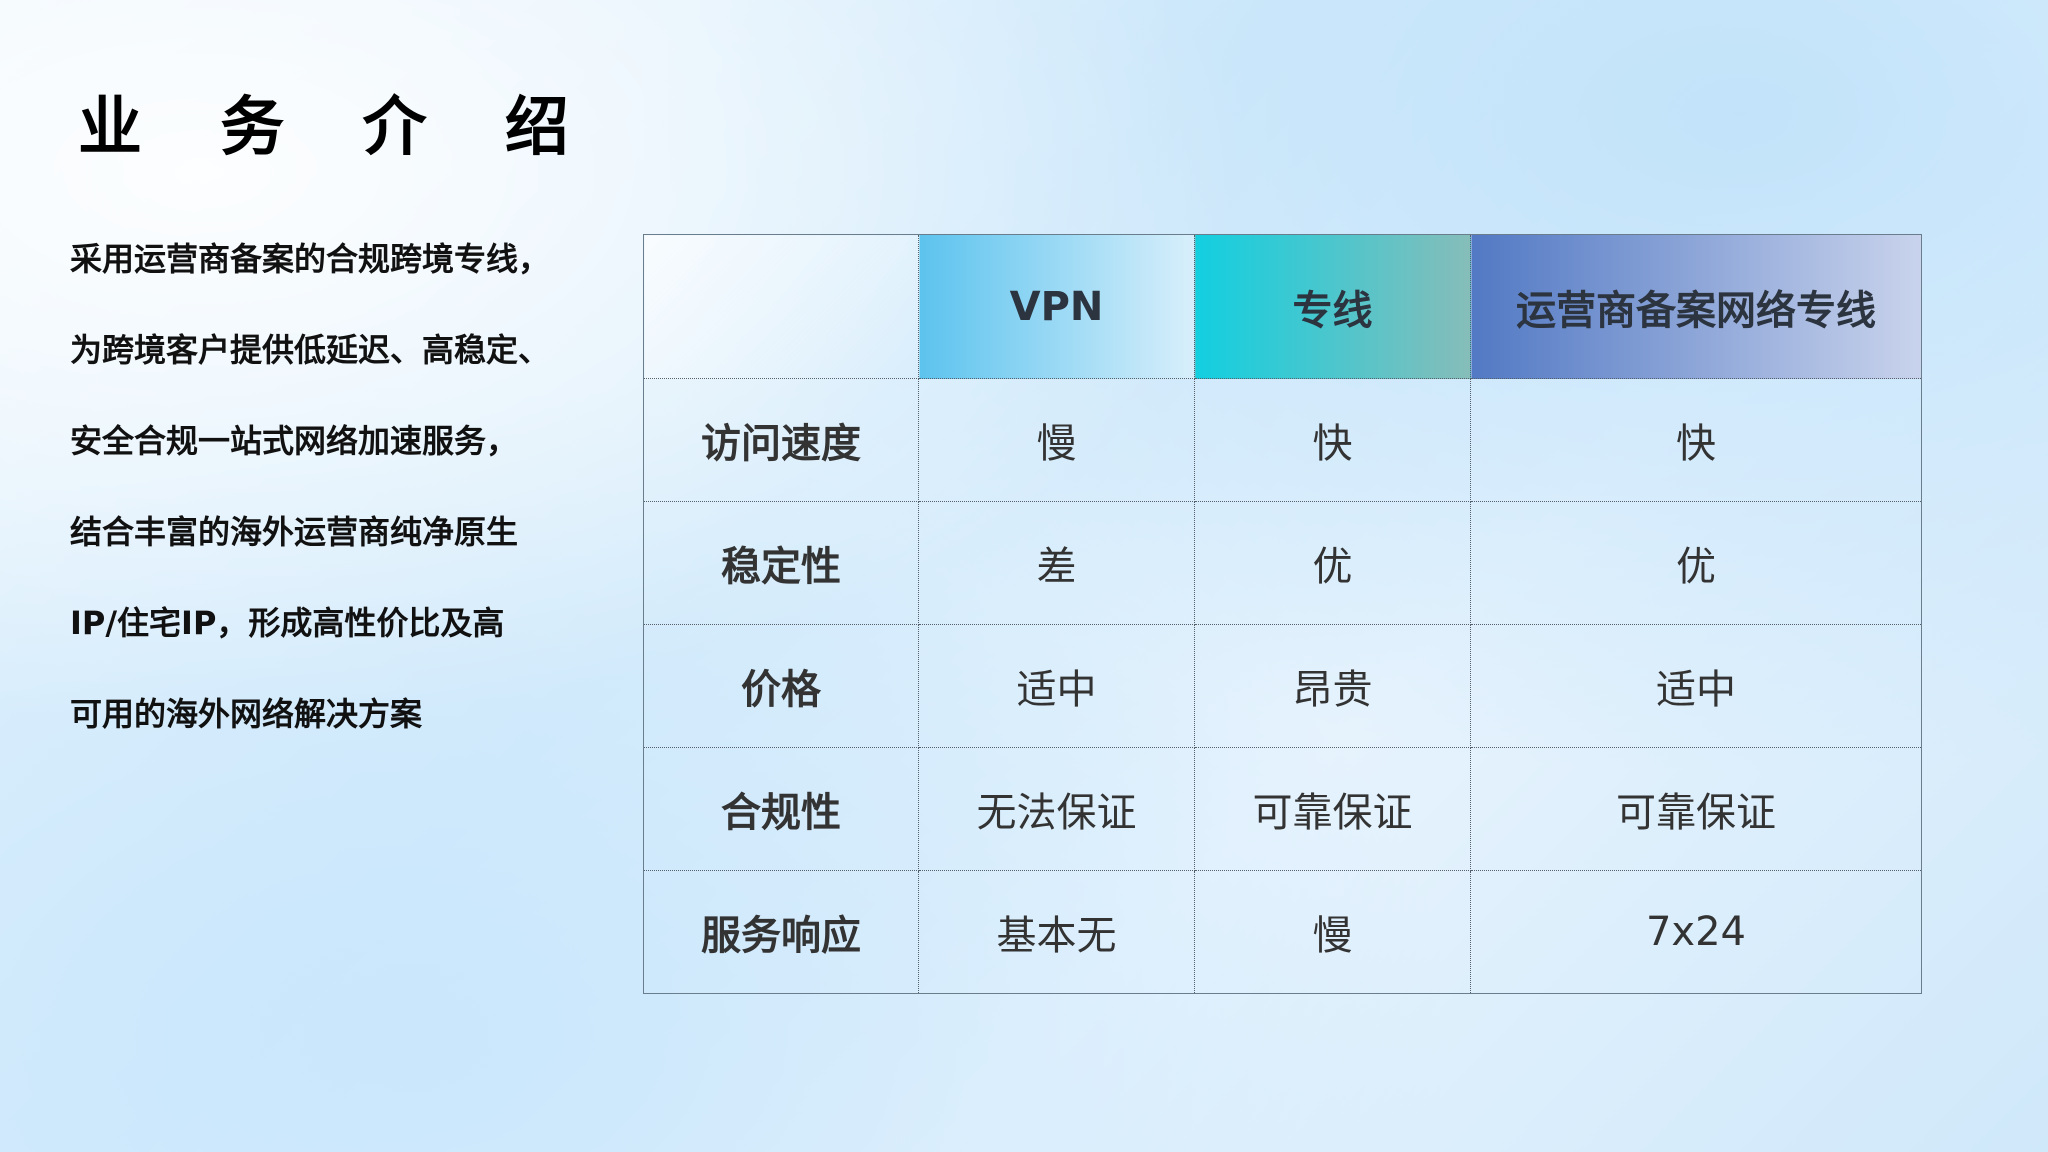  Describe the element at coordinates (781, 932) in the screenshot. I see `row-label: 服务响应` at that location.